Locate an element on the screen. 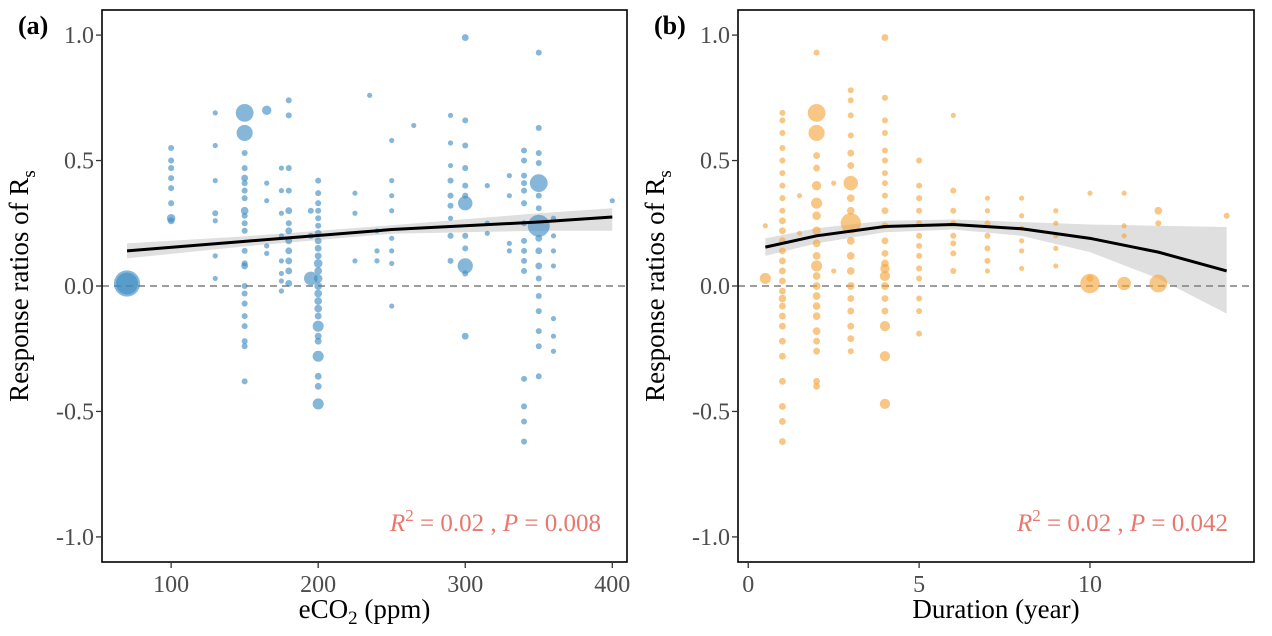  panel-label: (b) is located at coordinates (670, 25).